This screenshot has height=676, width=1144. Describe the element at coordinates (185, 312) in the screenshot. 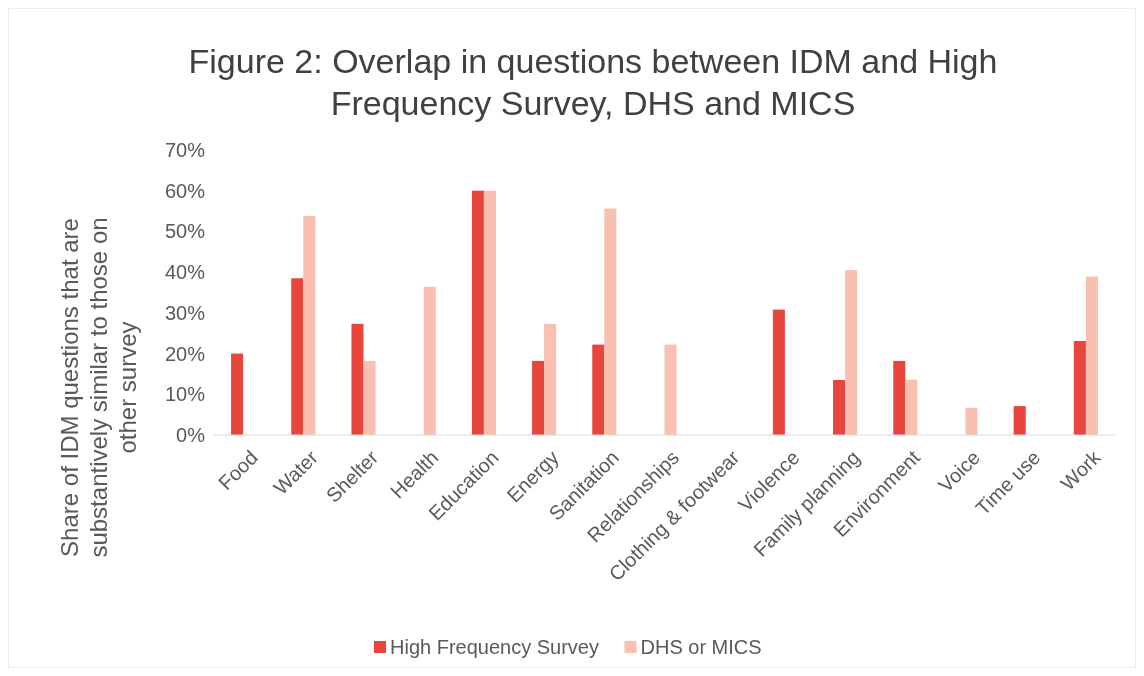

I see `y-tick-label: 30%` at that location.